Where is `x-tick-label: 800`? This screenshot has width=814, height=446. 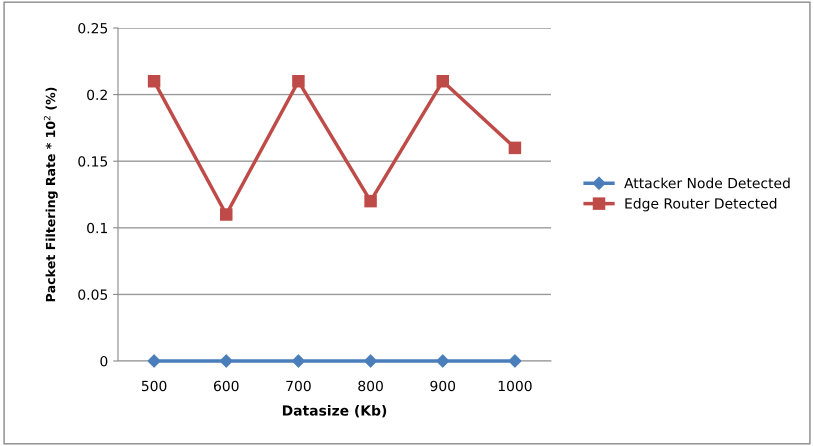 x-tick-label: 800 is located at coordinates (370, 386).